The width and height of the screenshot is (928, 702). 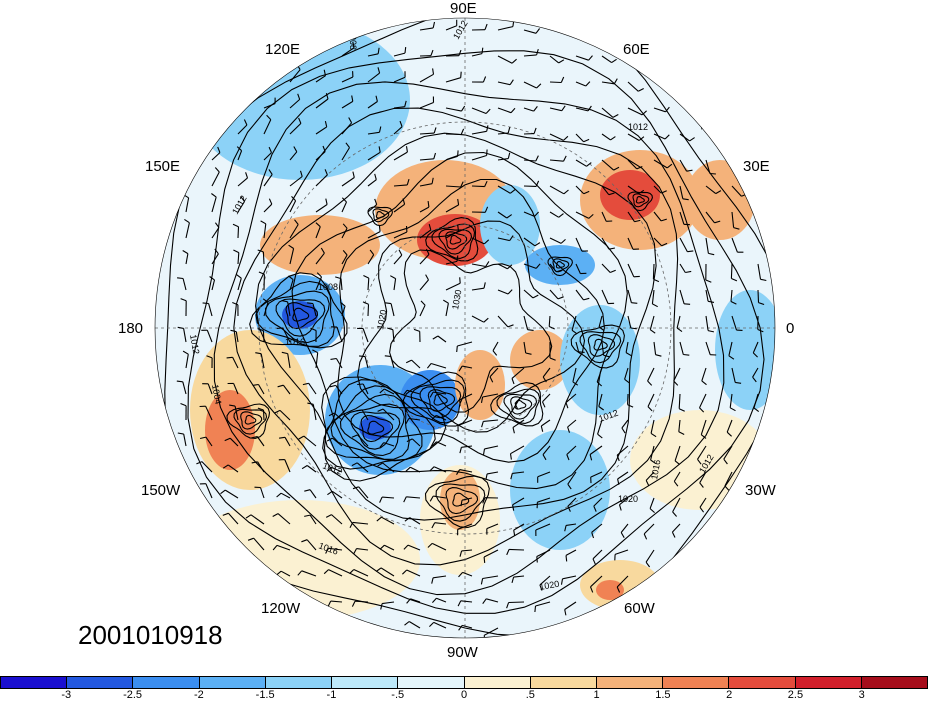 I want to click on colorbar-tick-label: -.5, so click(x=398, y=695).